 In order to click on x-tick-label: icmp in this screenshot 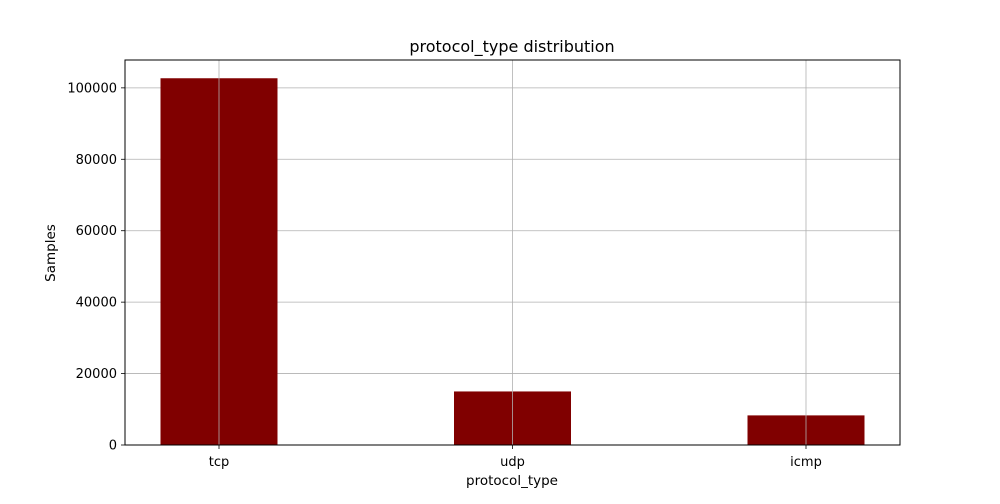, I will do `click(806, 462)`.